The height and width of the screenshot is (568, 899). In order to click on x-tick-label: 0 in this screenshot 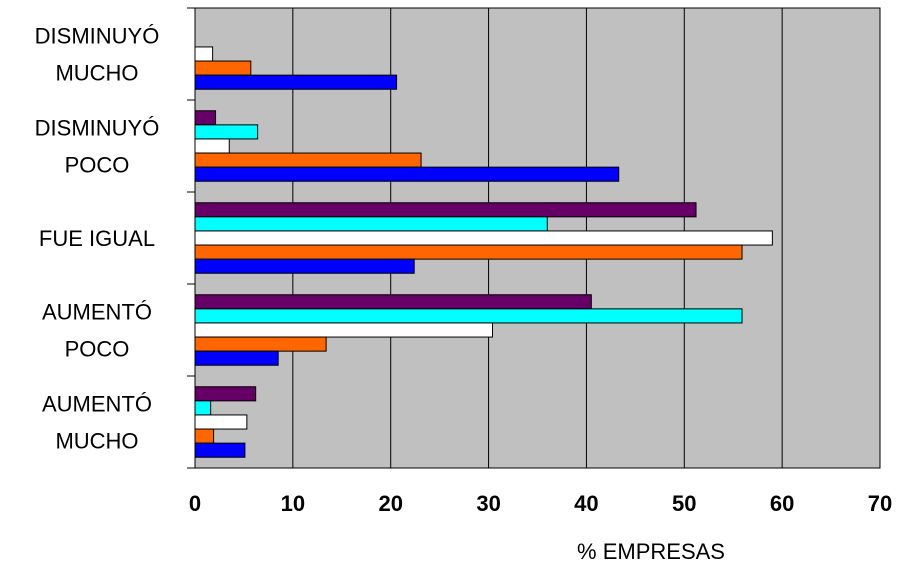, I will do `click(195, 503)`.